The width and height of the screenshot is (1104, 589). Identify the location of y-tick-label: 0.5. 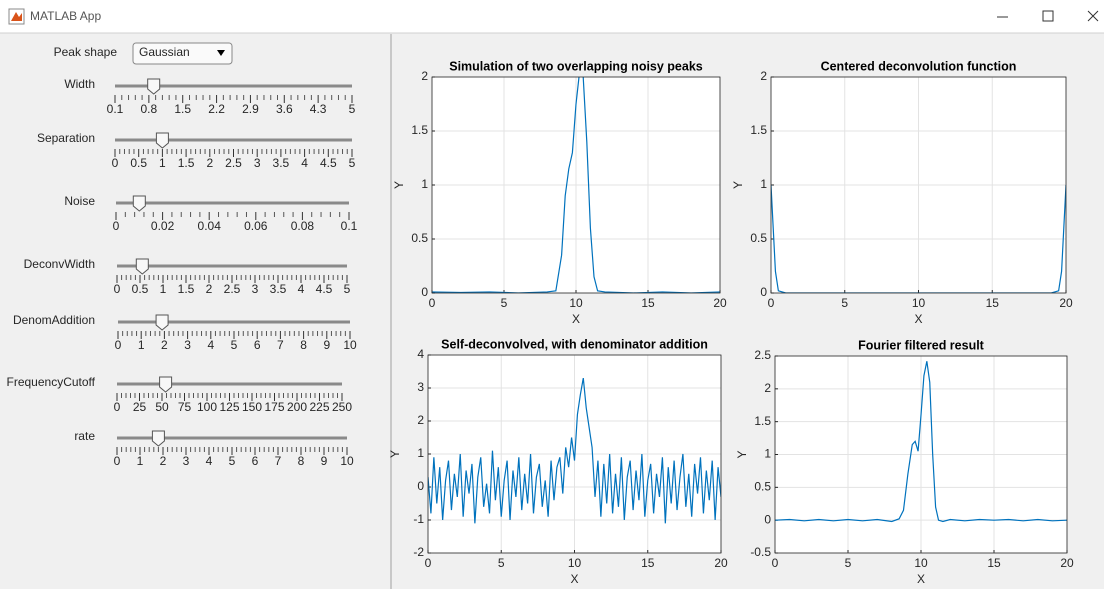
(758, 238).